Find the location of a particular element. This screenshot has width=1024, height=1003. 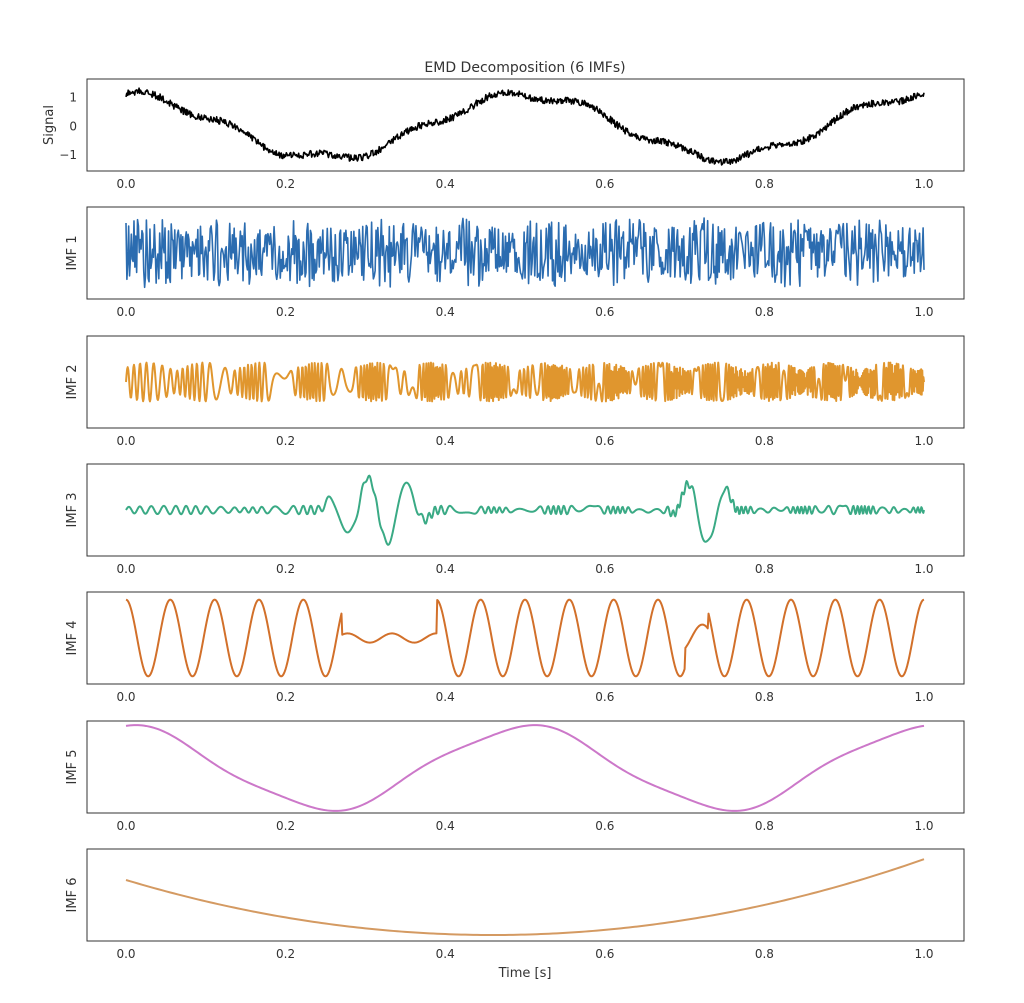

subplot-7: 0.0 0.2 0.4 0.6 0.8 1.0 IMF 6 is located at coordinates (515, 904).